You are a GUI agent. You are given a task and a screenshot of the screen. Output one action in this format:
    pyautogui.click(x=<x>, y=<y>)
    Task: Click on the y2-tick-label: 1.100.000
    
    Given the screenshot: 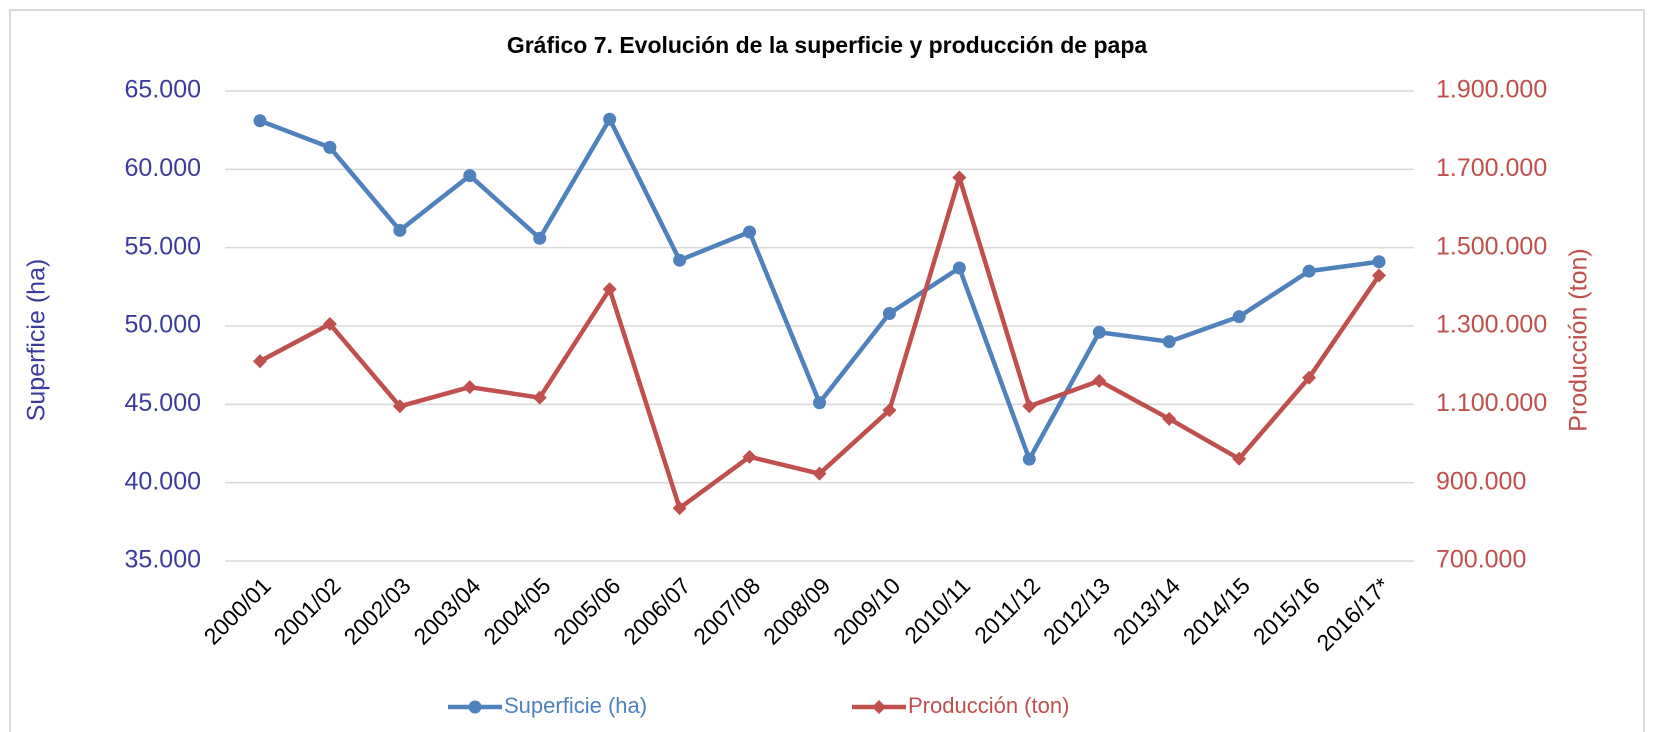 What is the action you would take?
    pyautogui.click(x=1491, y=403)
    